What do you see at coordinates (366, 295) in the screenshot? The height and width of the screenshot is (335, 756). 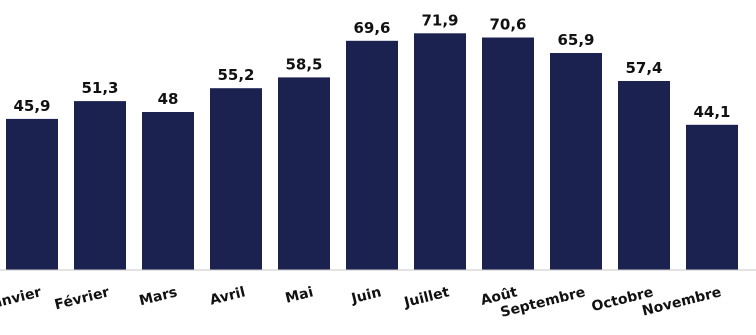 I see `category-label-juin: Juin` at bounding box center [366, 295].